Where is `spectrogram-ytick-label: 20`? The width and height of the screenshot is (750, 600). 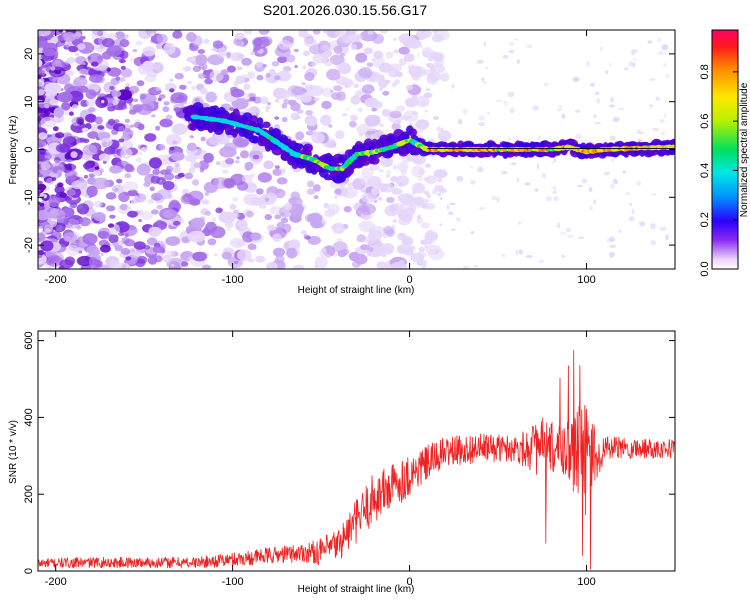
spectrogram-ytick-label: 20 is located at coordinates (29, 54).